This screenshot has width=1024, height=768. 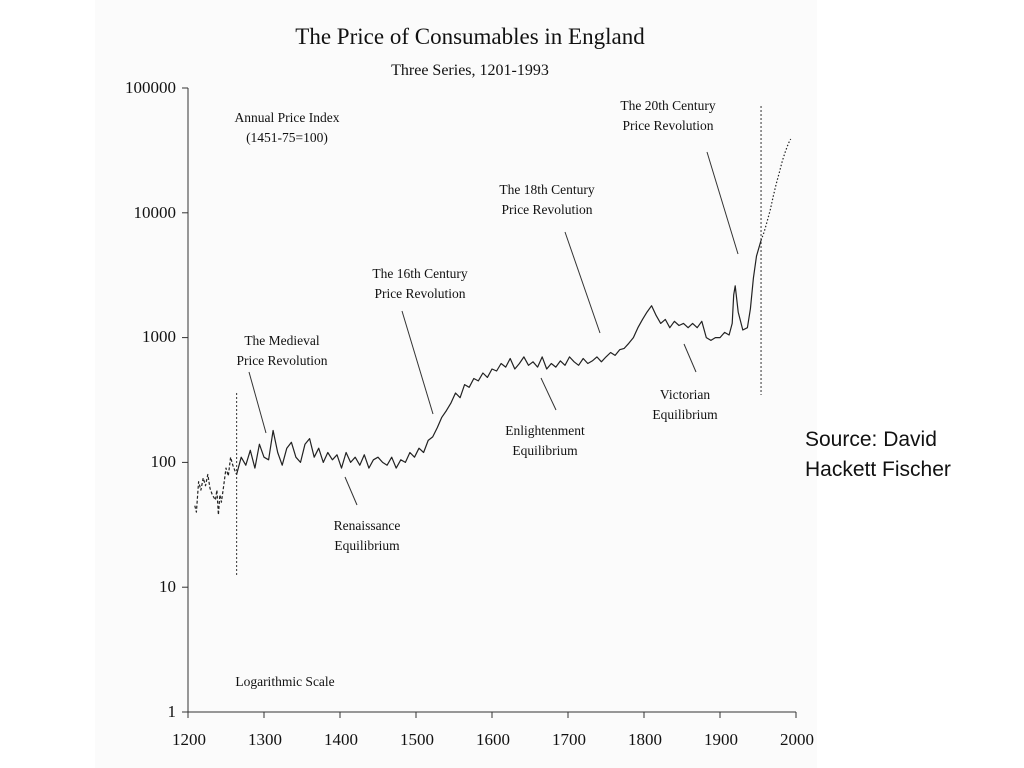 I want to click on y-tick-label: 100000, so click(x=150, y=87).